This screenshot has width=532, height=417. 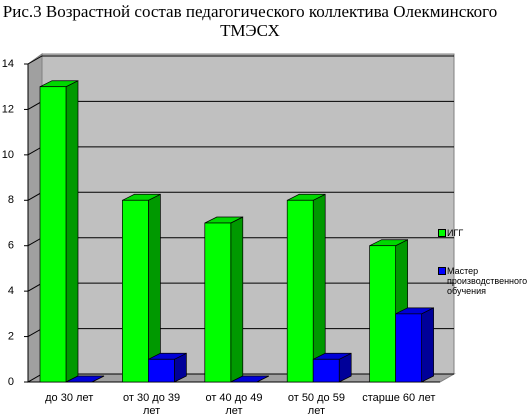 What do you see at coordinates (8, 109) in the screenshot?
I see `y-tick-label: 12` at bounding box center [8, 109].